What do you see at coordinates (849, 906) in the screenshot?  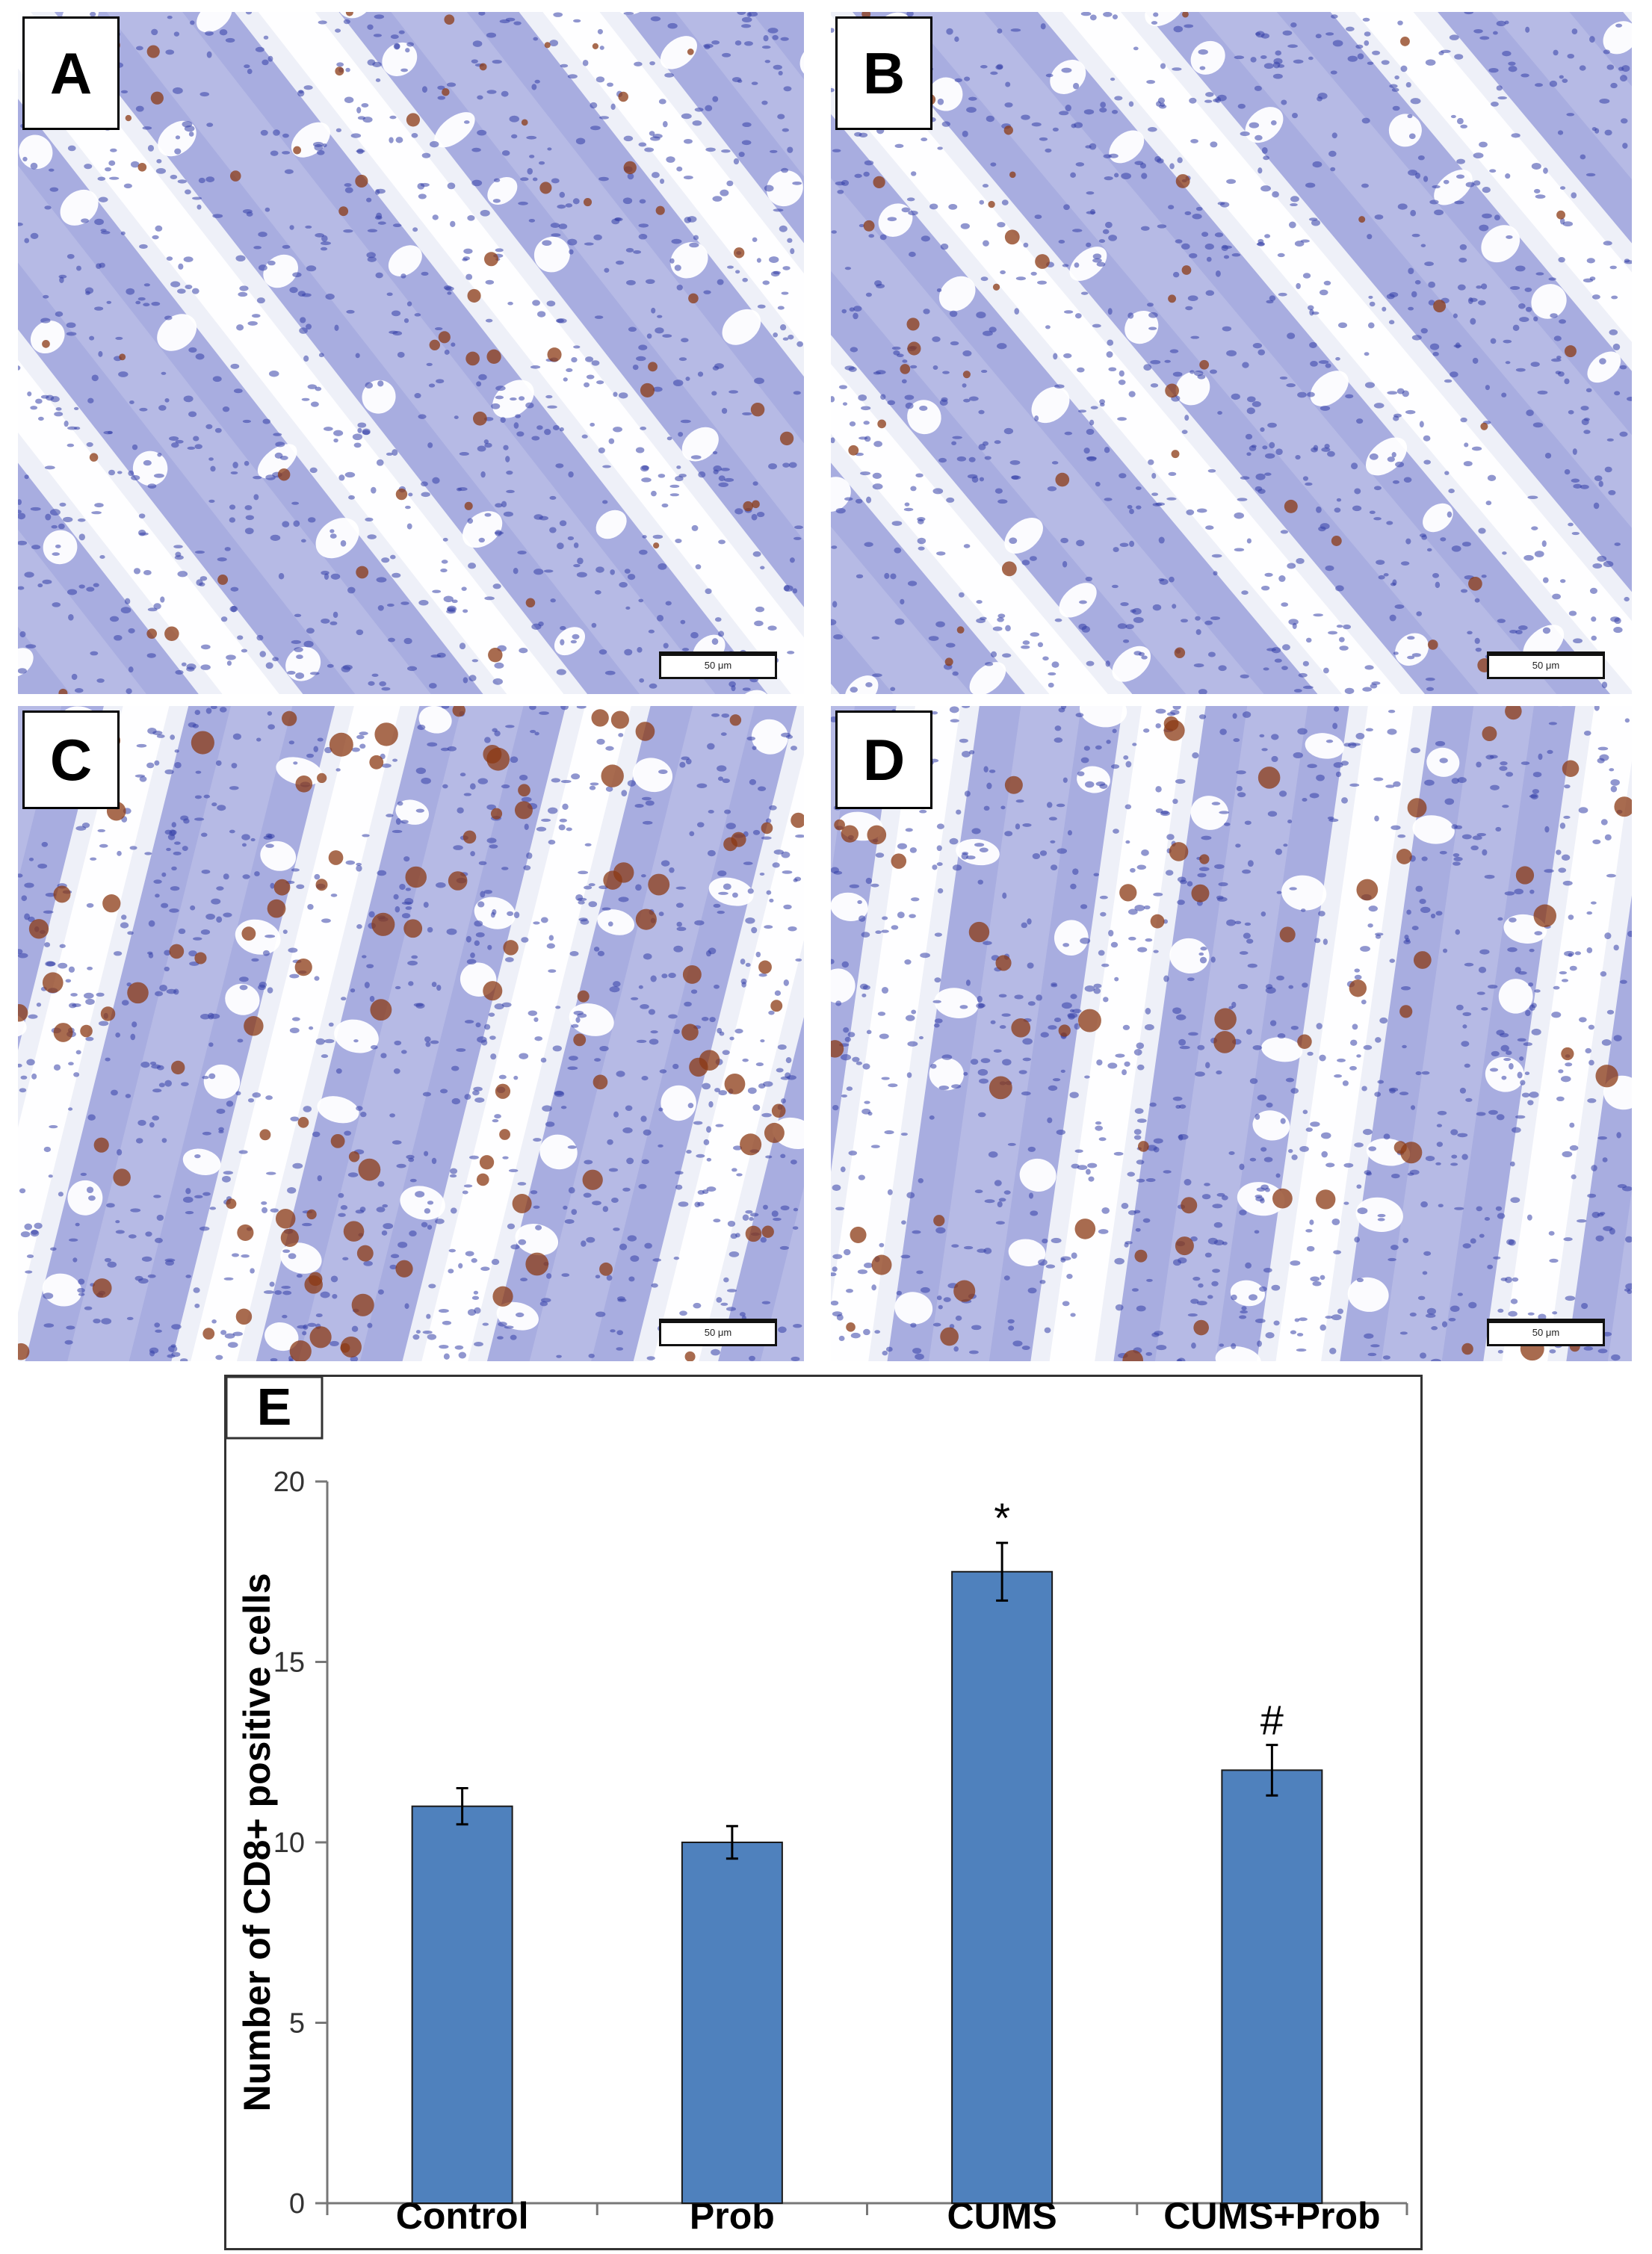 I see `goblet-cell` at bounding box center [849, 906].